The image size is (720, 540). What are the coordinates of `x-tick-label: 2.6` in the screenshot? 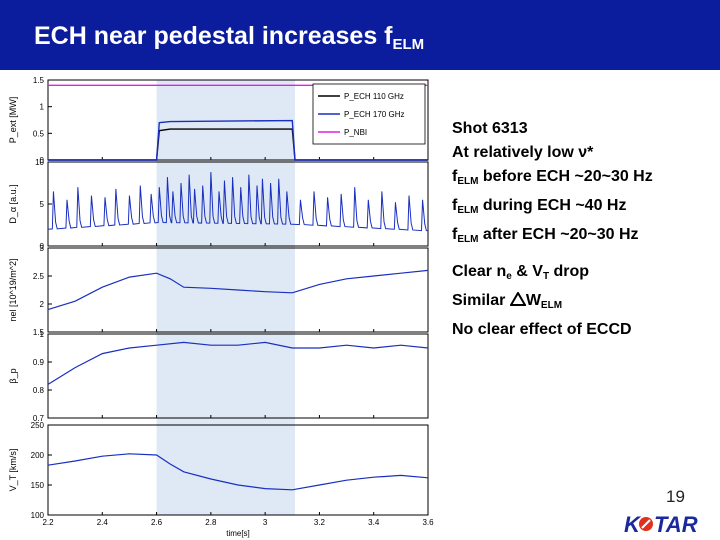 It's located at (157, 522).